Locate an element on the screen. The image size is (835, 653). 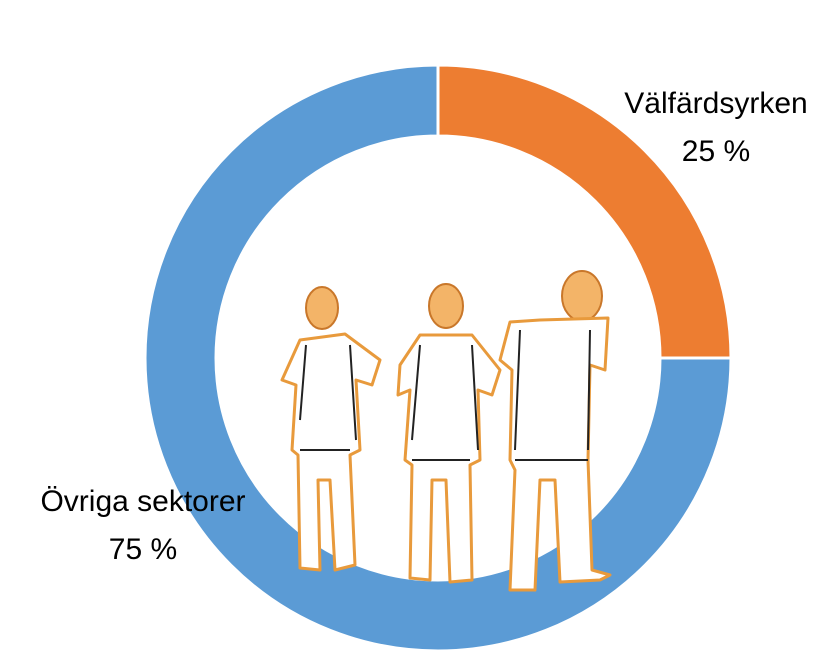
figure-right is located at coordinates (555, 431).